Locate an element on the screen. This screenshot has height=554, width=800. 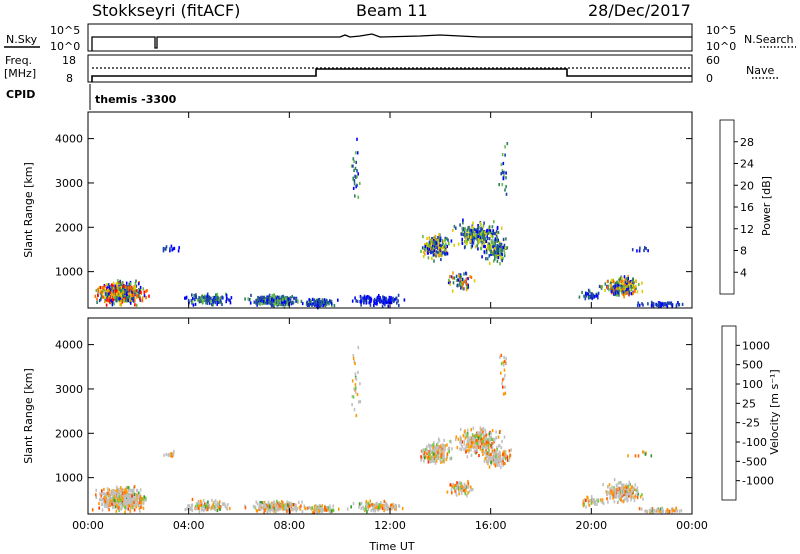
nsky-label: N.Sky is located at coordinates (22, 39).